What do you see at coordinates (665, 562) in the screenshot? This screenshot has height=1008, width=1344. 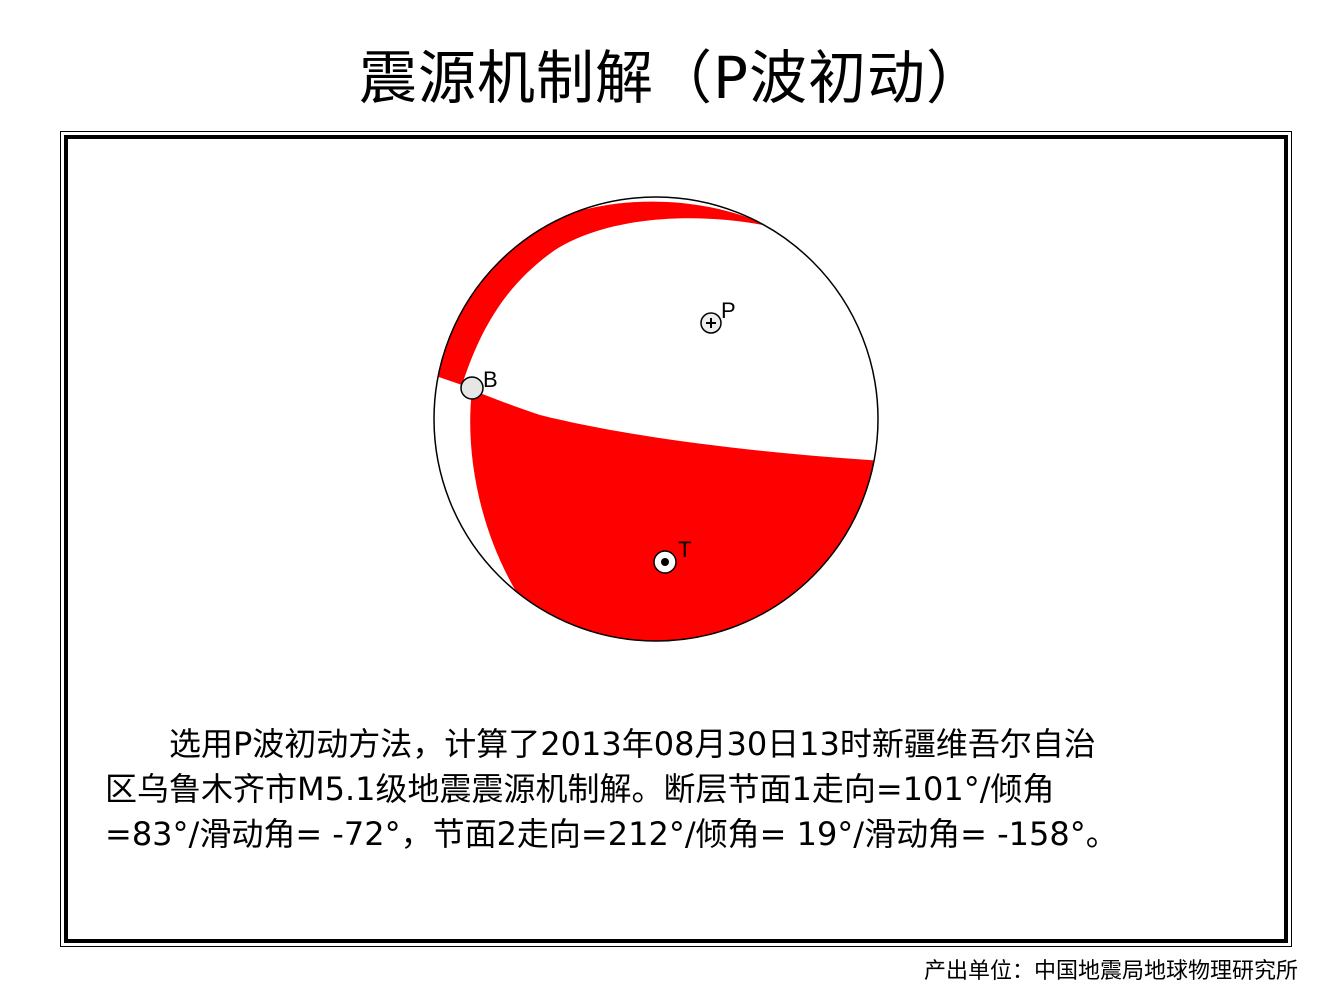 I see `t-axis-marker` at bounding box center [665, 562].